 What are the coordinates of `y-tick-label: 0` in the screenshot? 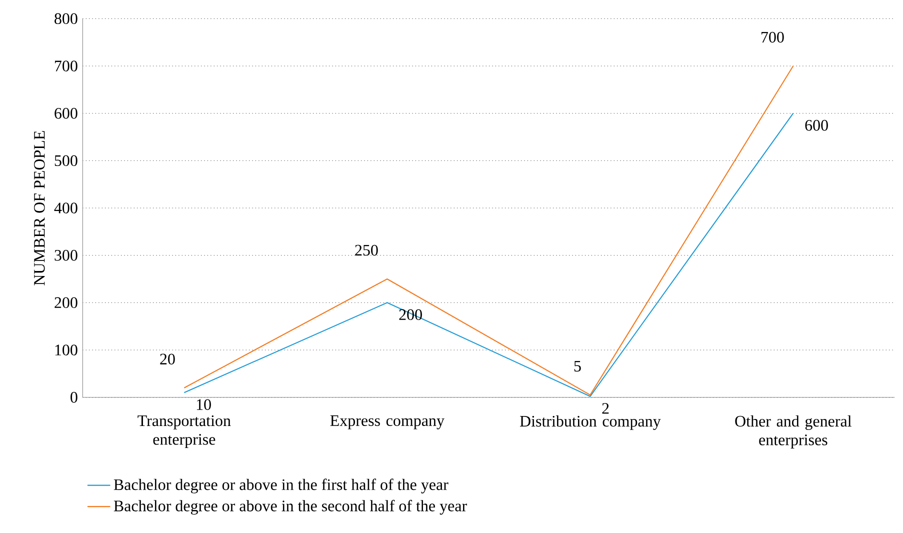 It's located at (74, 397).